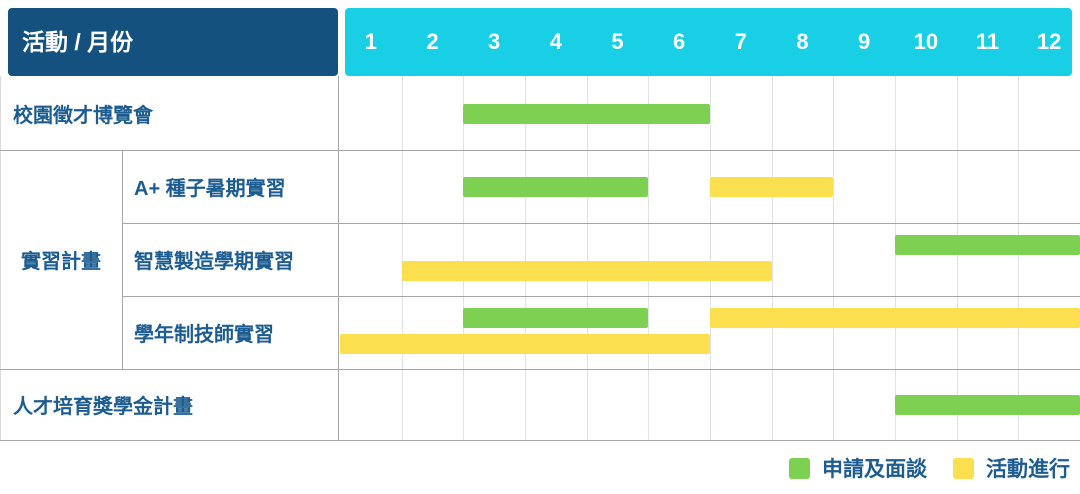 This screenshot has height=494, width=1080. What do you see at coordinates (929, 468) in the screenshot?
I see `legend: 申請及面談 活動進行` at bounding box center [929, 468].